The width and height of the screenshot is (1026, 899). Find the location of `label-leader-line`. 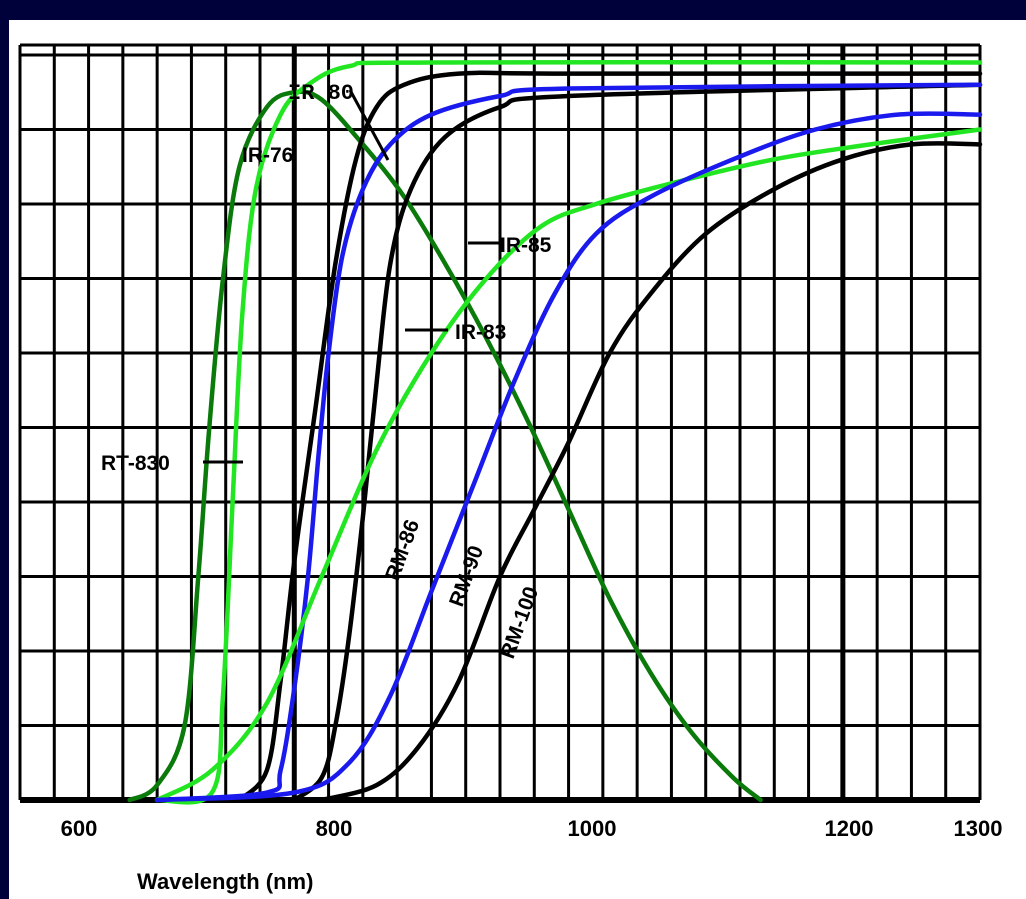

label-leader-line is located at coordinates (369, 125).